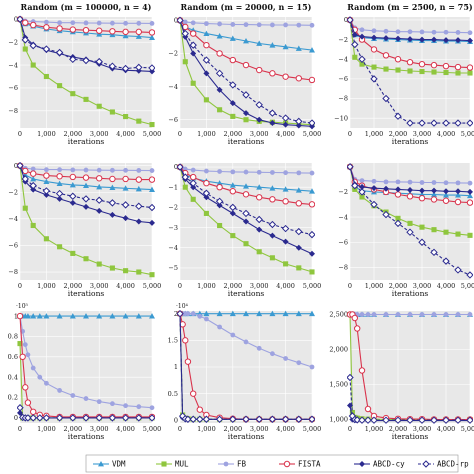 The width and height of the screenshot is (474, 474). What do you see at coordinates (13, 111) in the screenshot?
I see `y-tick-label: −8` at bounding box center [13, 111].